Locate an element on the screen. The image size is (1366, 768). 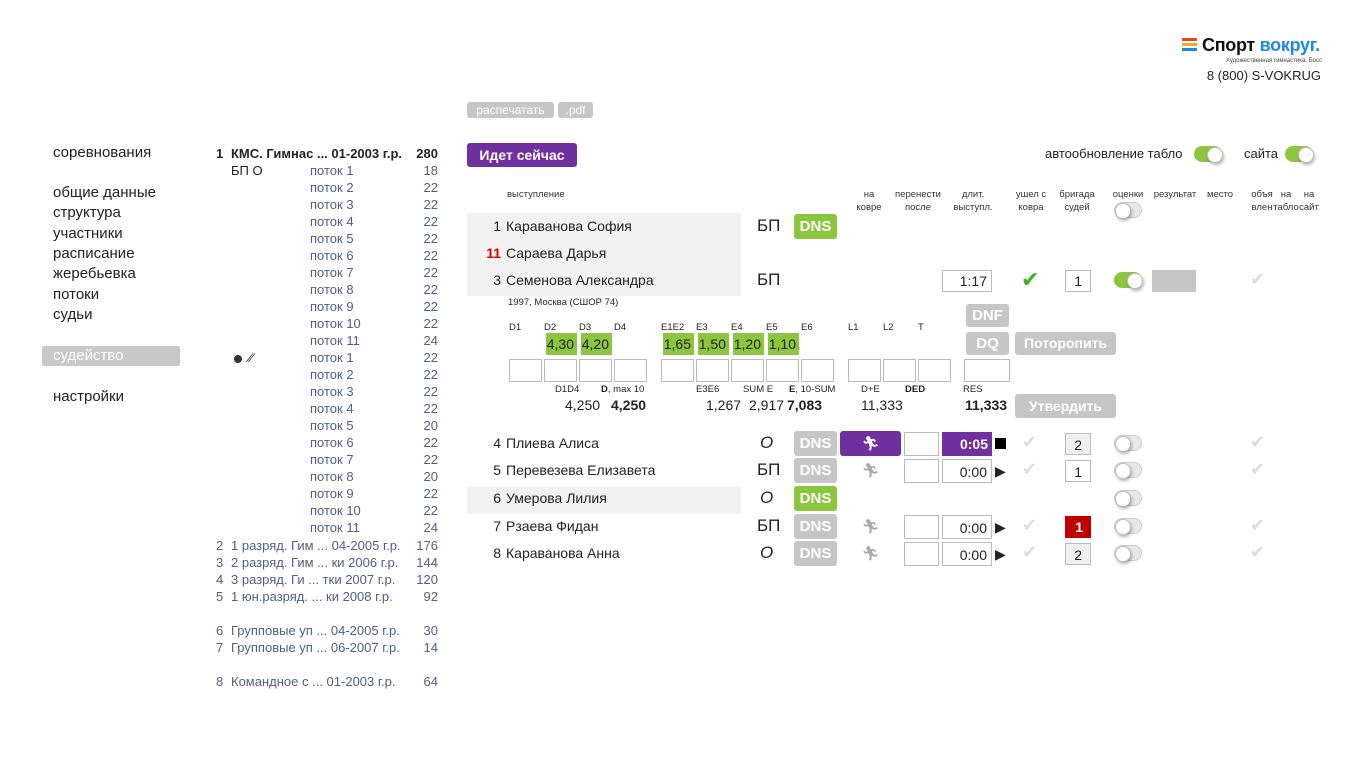
nav-item: жеребьевка is located at coordinates (94, 273).